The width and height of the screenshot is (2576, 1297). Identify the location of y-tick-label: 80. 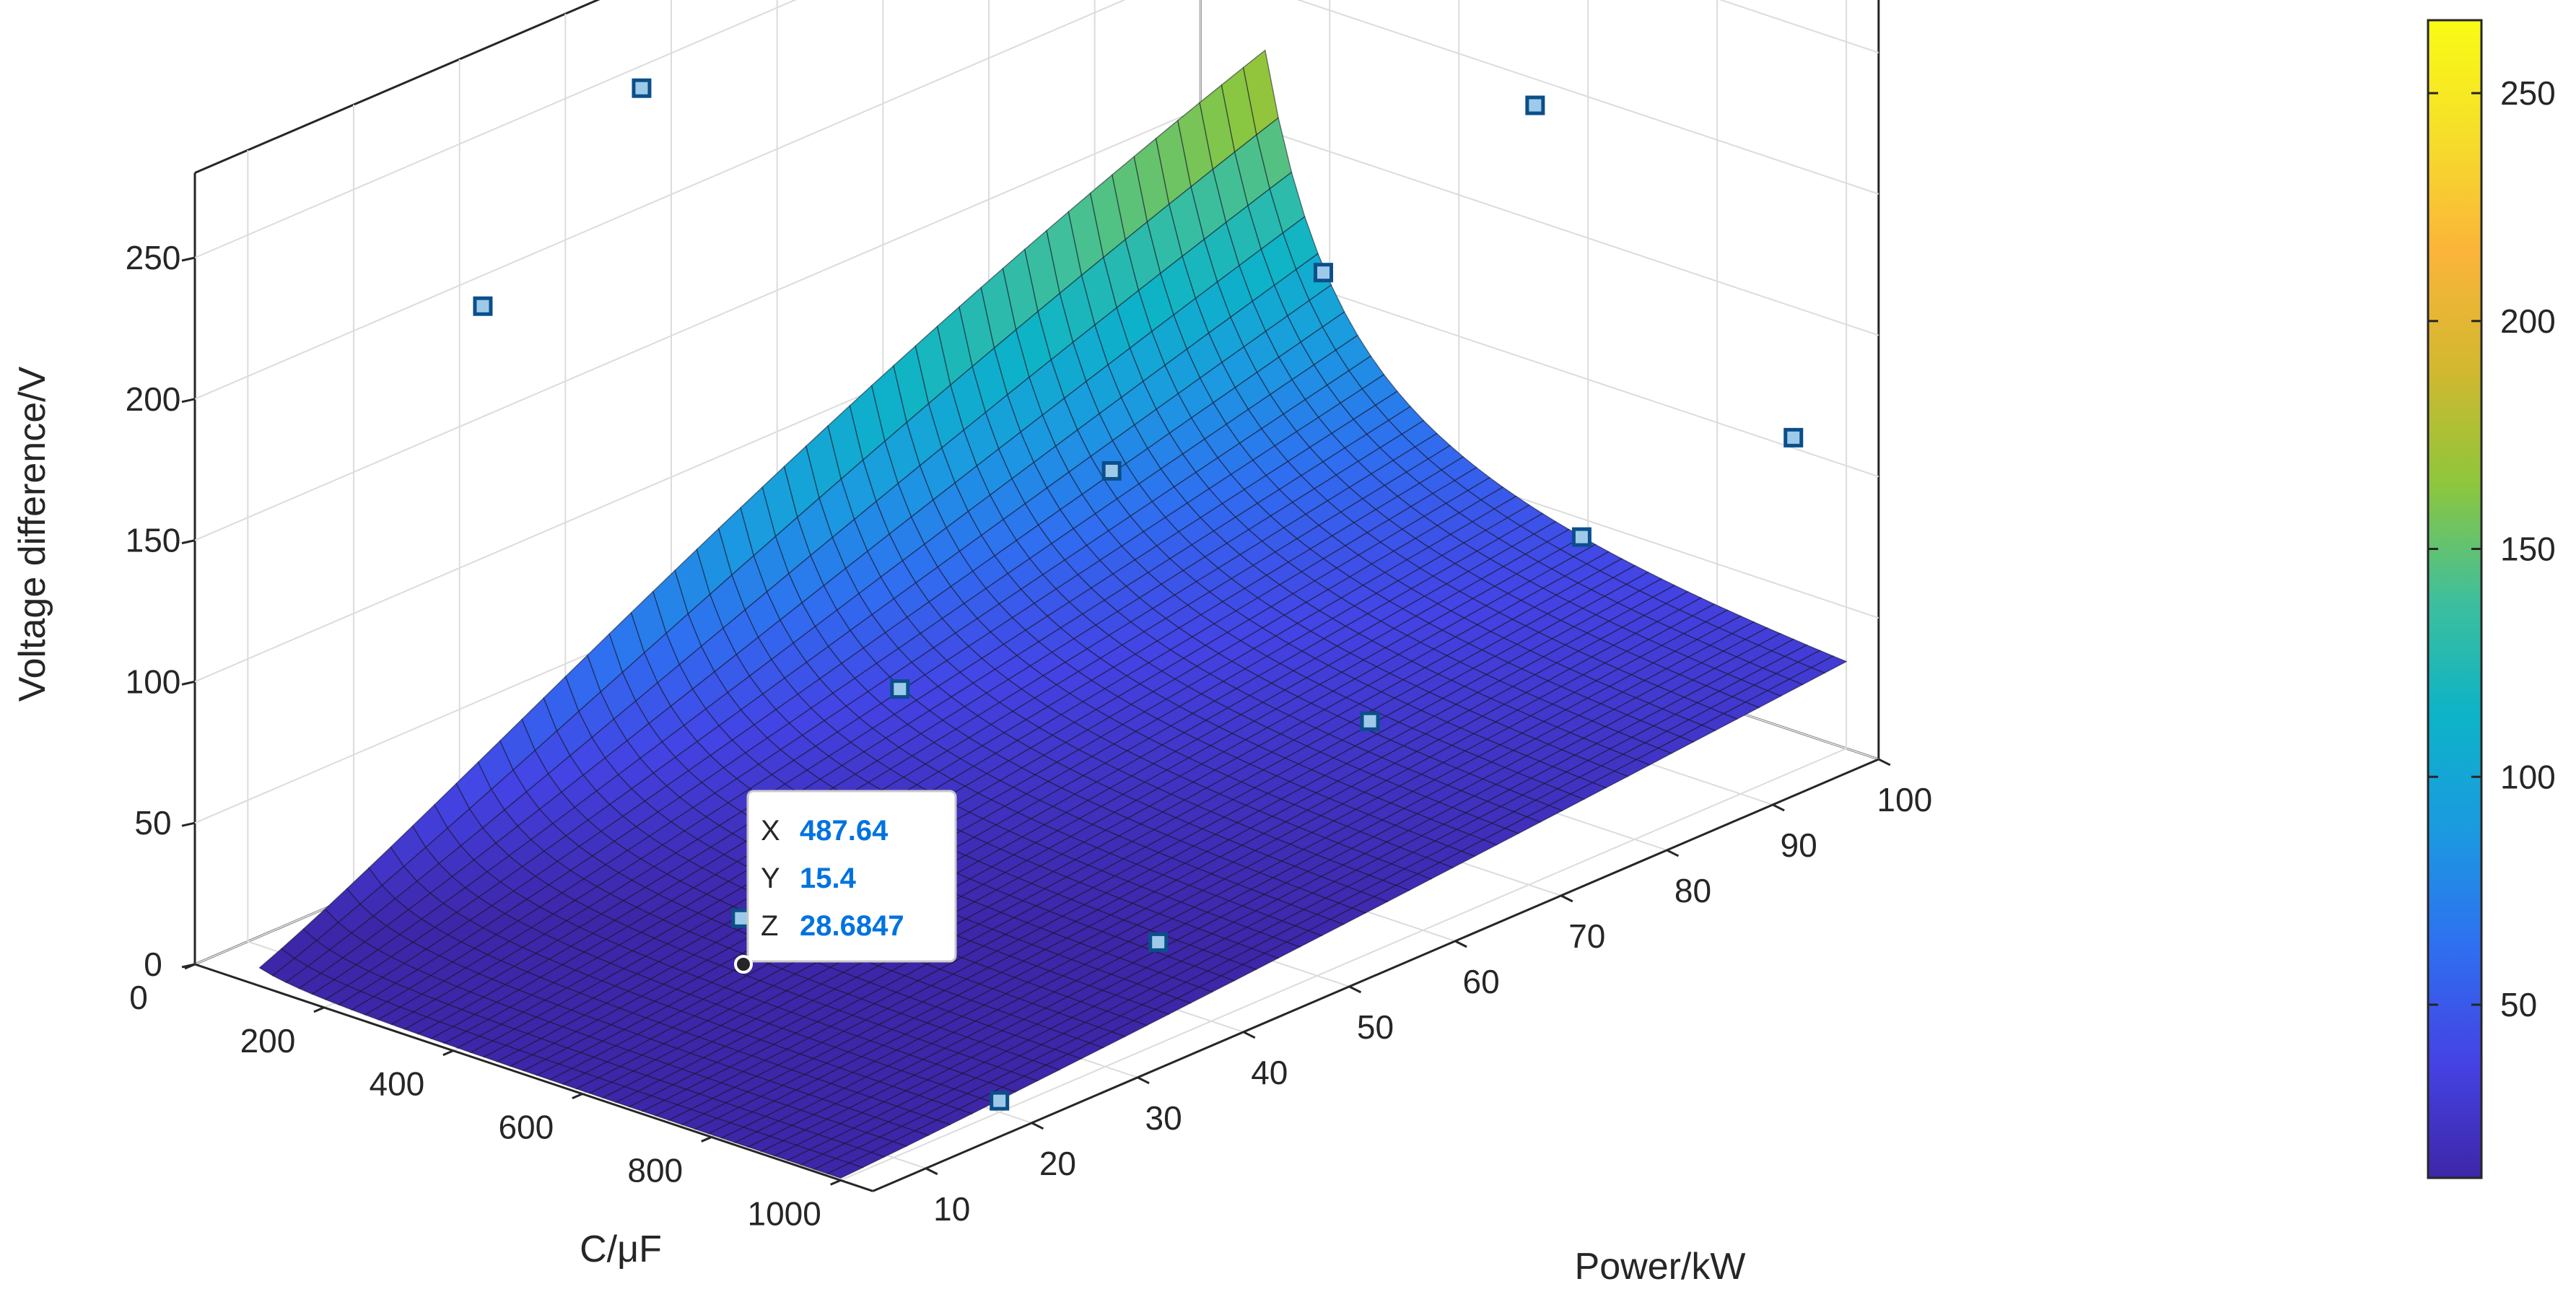
(1693, 890).